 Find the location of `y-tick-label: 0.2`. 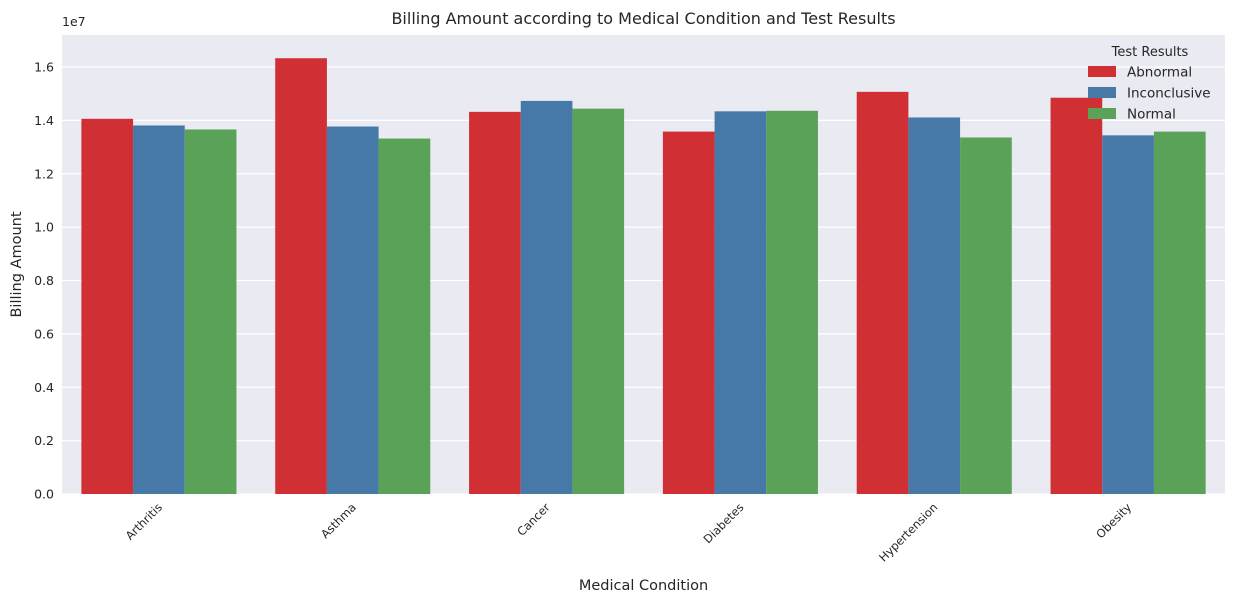

y-tick-label: 0.2 is located at coordinates (44, 440).